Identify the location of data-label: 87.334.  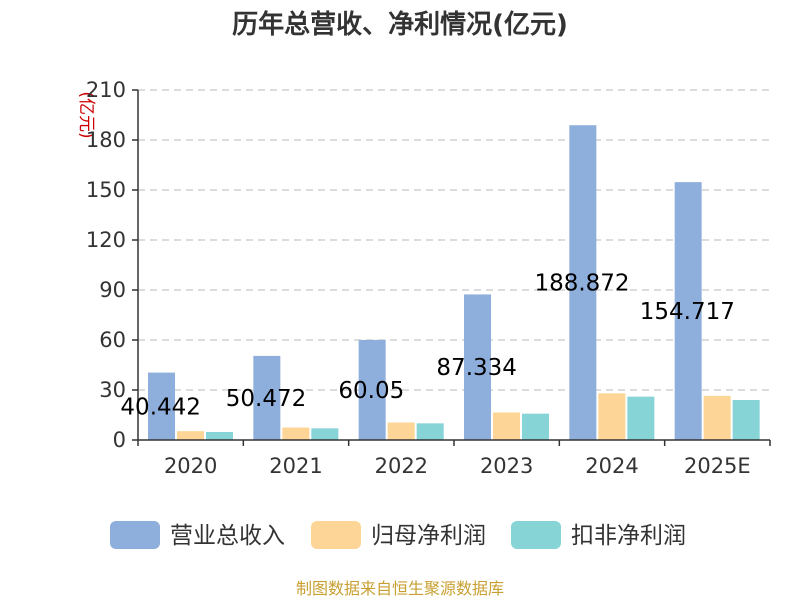
(476, 368).